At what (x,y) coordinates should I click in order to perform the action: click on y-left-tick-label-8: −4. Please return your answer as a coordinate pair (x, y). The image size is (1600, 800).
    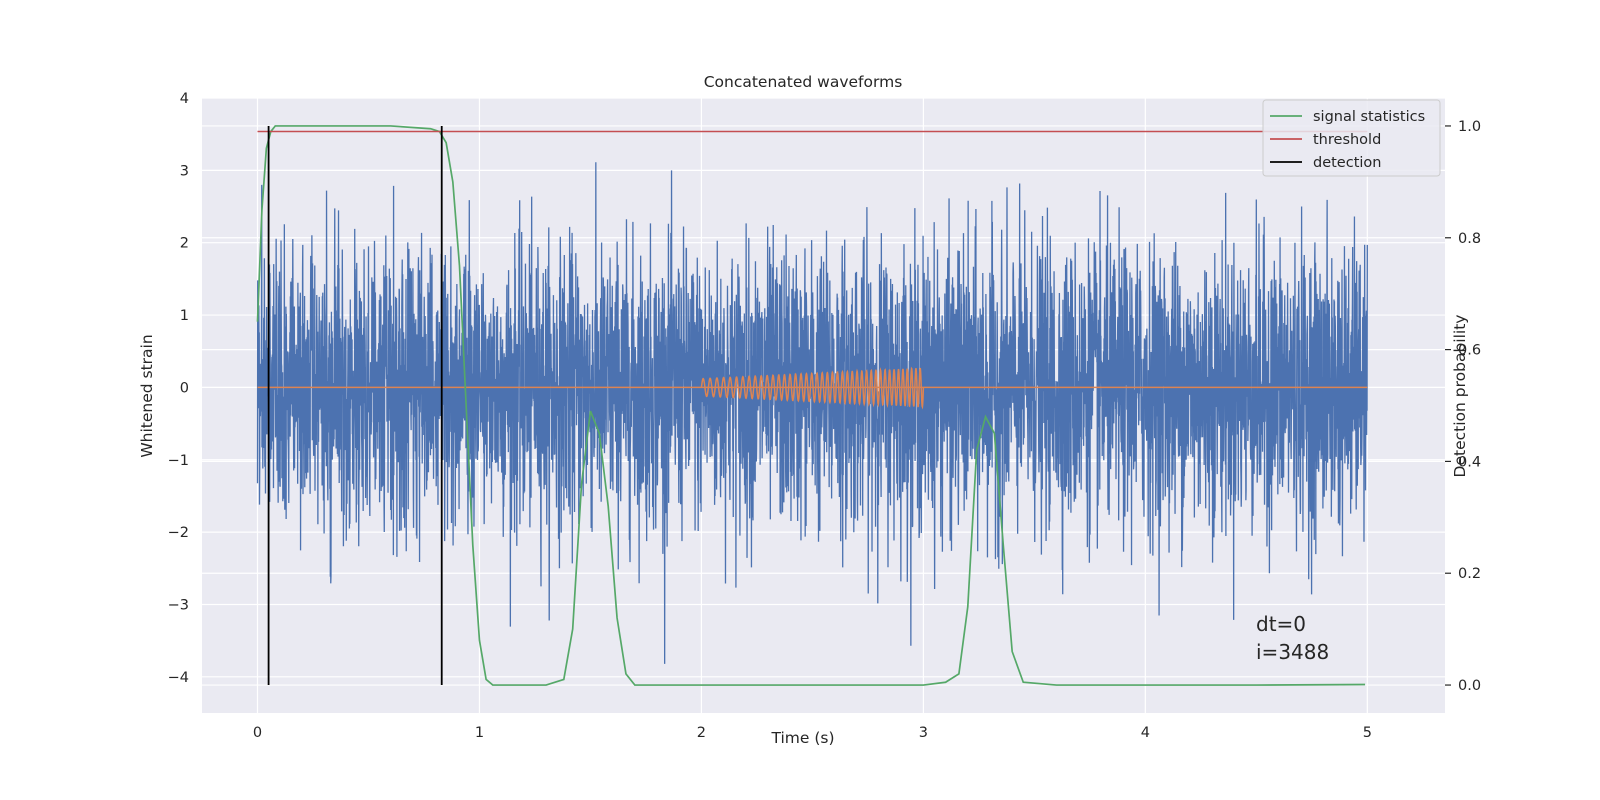
    Looking at the image, I should click on (178, 678).